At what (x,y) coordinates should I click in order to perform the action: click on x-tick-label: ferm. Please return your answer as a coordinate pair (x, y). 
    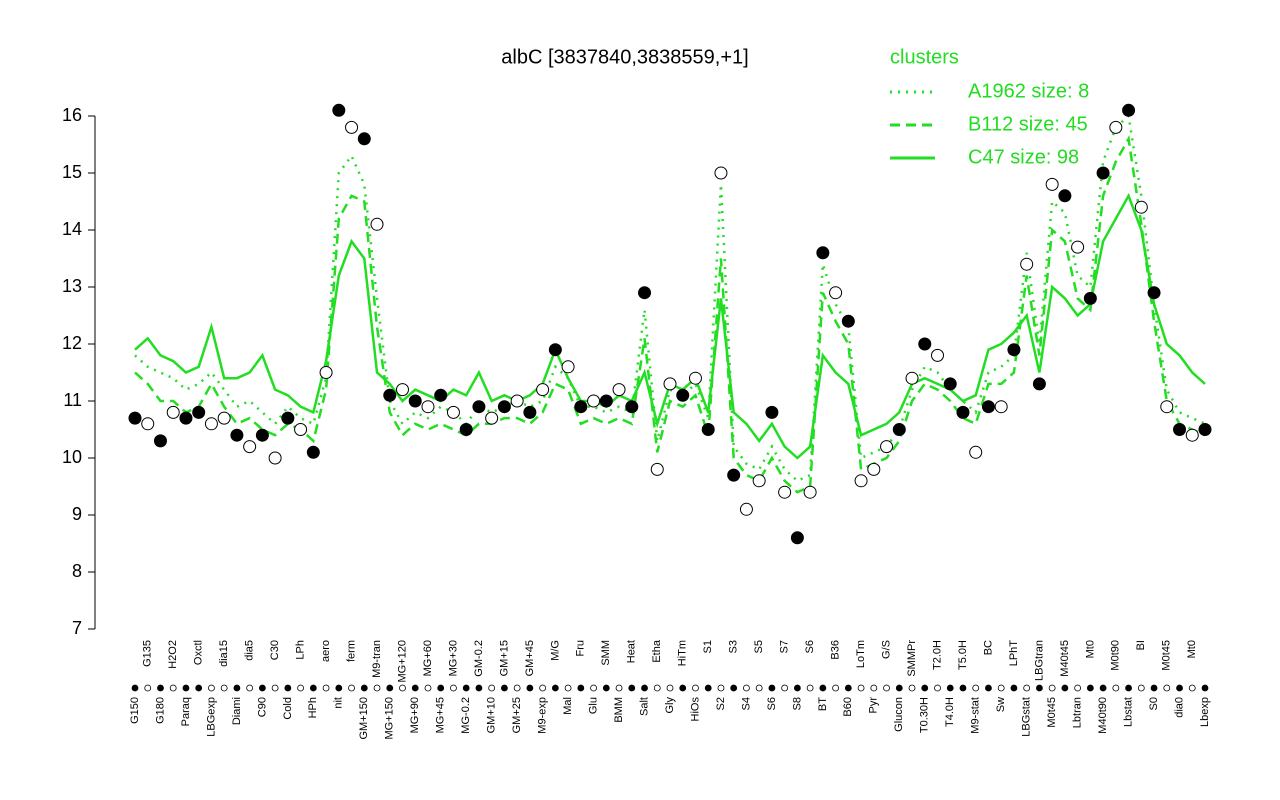
    Looking at the image, I should click on (351, 651).